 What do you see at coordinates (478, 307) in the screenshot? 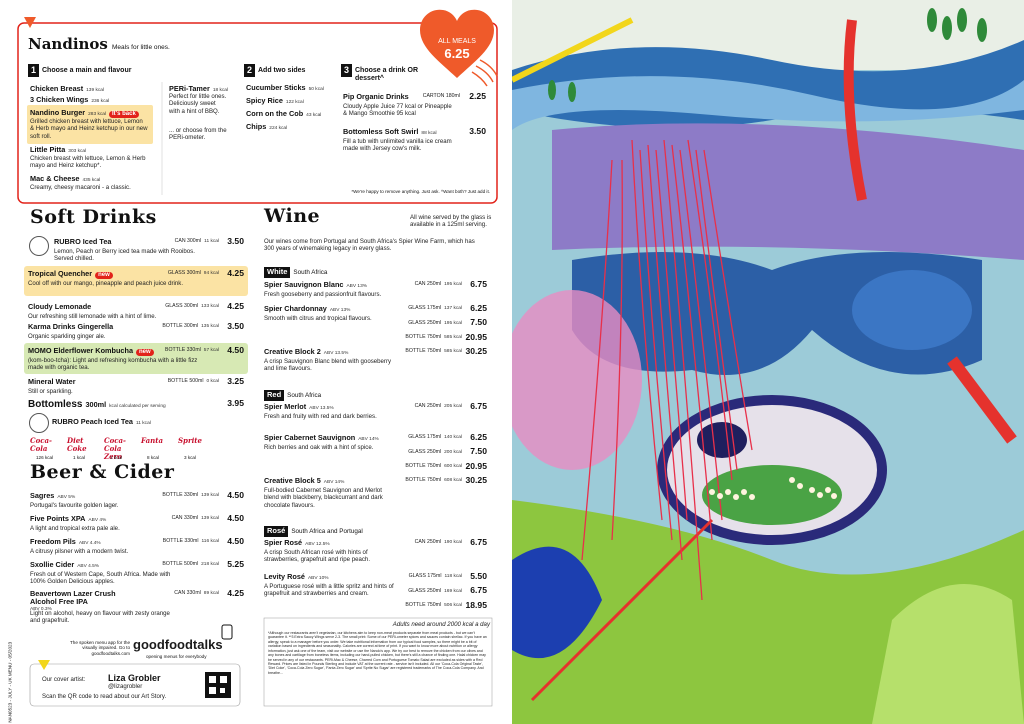
I see `price: 6.25` at bounding box center [478, 307].